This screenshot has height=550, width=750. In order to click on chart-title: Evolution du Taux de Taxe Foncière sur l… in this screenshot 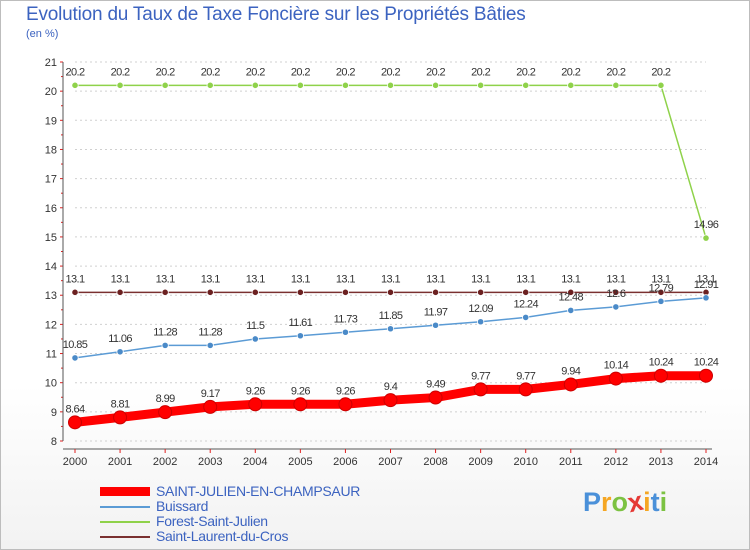, I will do `click(276, 14)`.